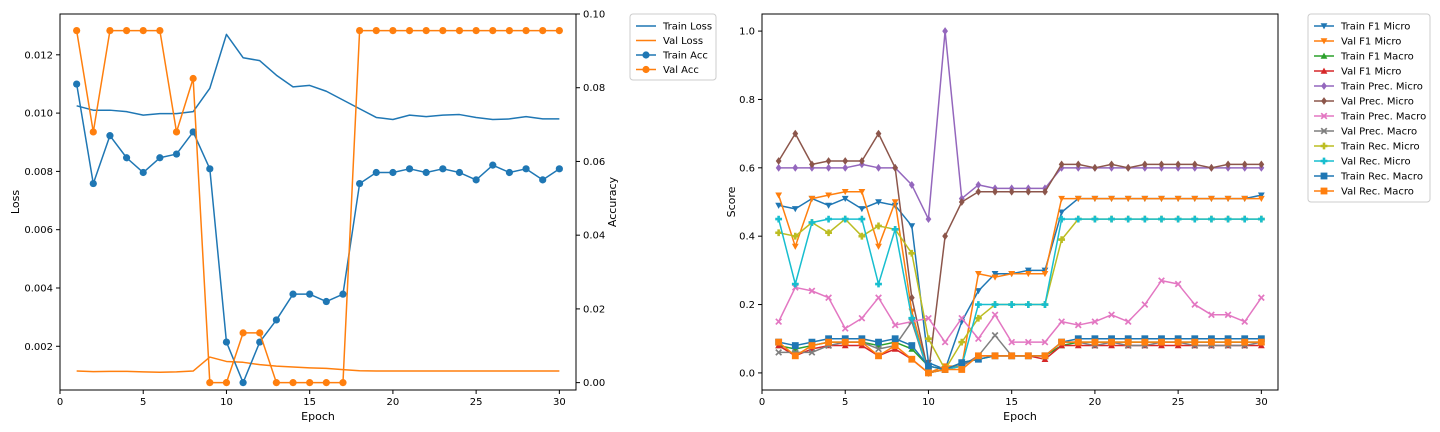 The height and width of the screenshot is (432, 1440). I want to click on left-x-tick-label: 30, so click(559, 402).